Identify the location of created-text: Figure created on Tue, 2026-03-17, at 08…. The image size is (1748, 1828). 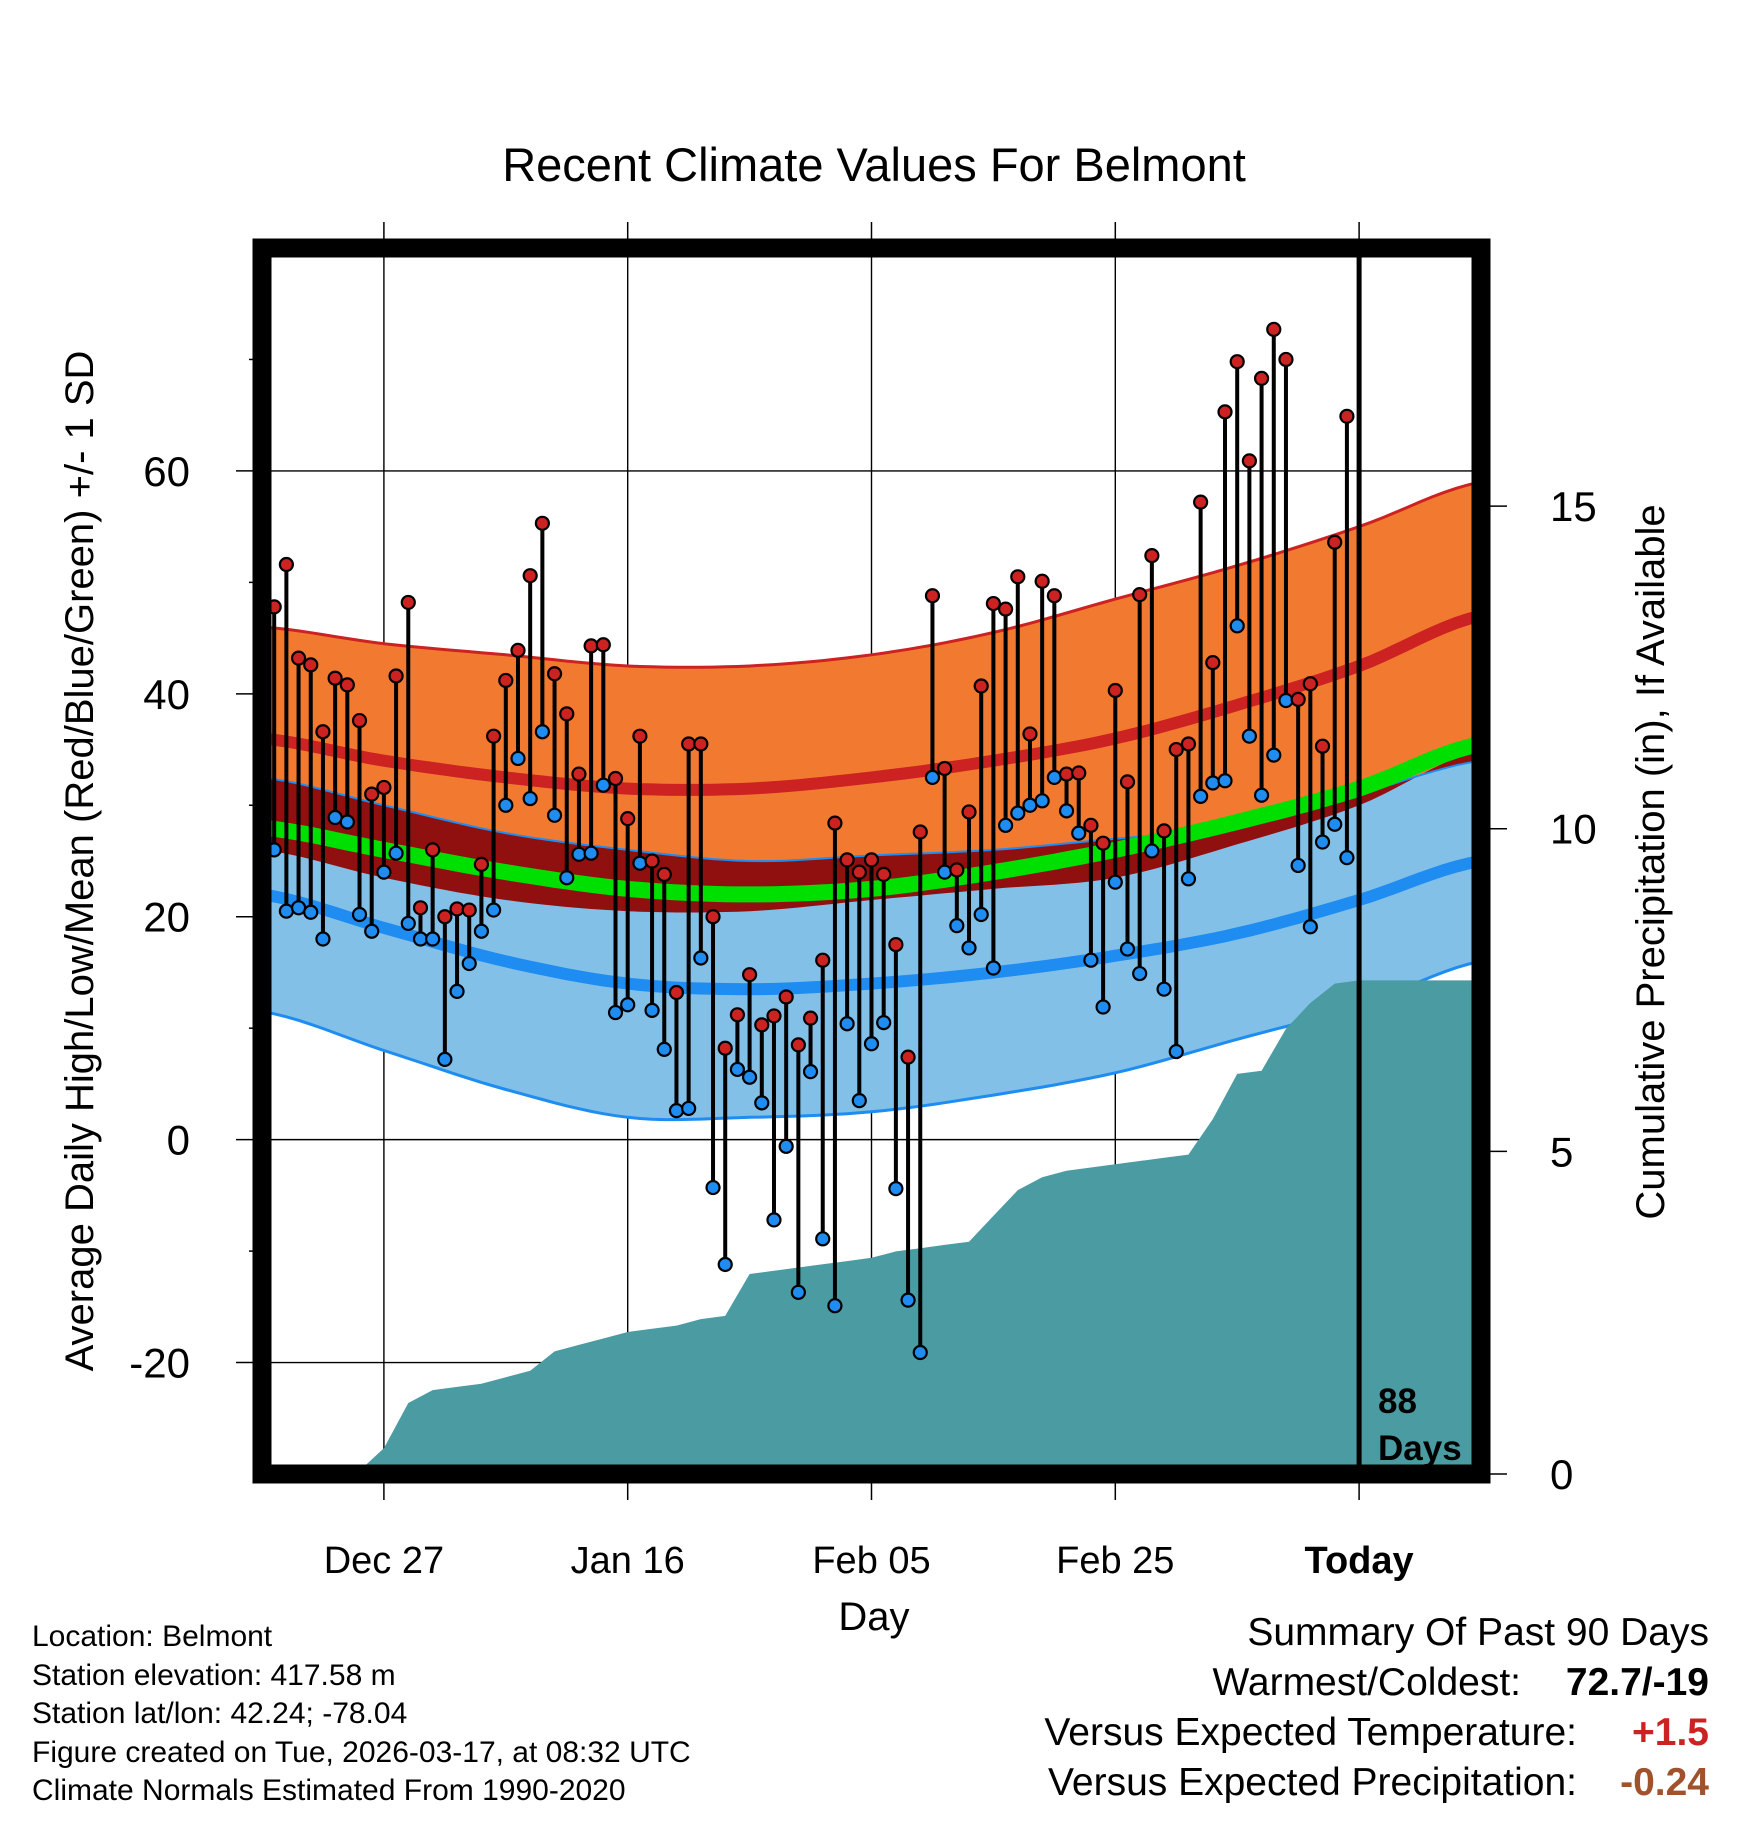
(361, 1752).